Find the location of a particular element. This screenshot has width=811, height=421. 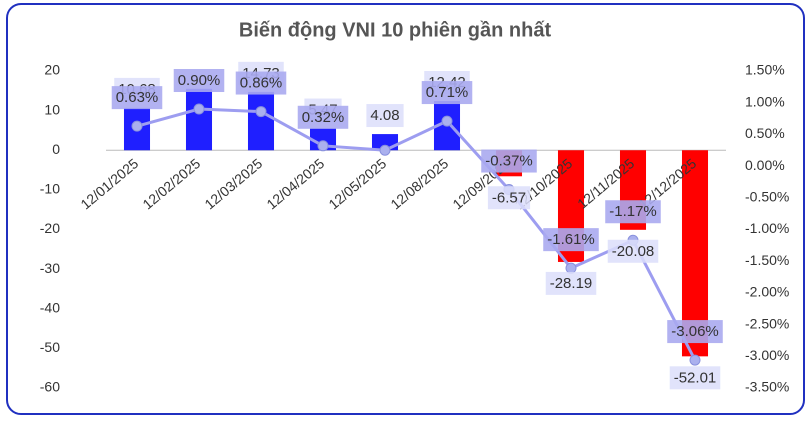

y-tick-label: 10 is located at coordinates (52, 109).